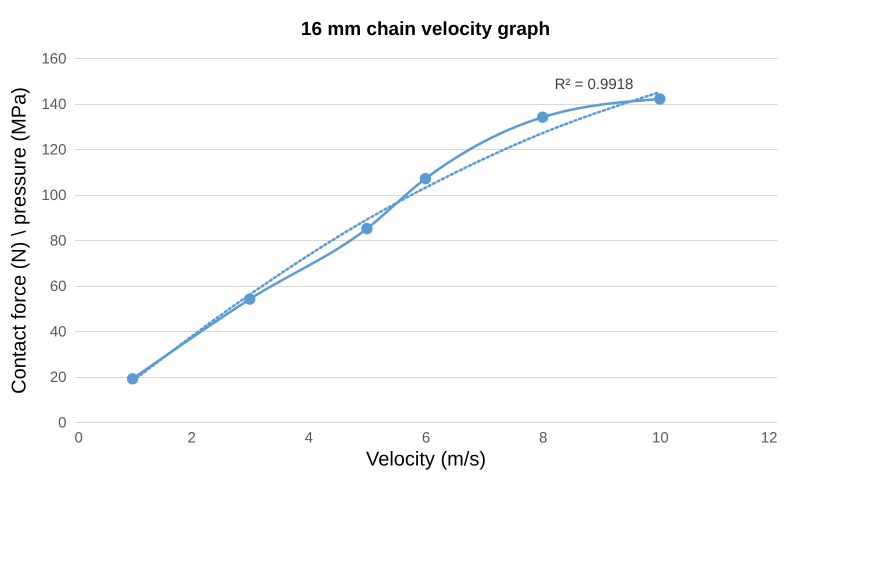 This screenshot has height=564, width=870. Describe the element at coordinates (53, 104) in the screenshot. I see `y-tick-label: 140` at that location.